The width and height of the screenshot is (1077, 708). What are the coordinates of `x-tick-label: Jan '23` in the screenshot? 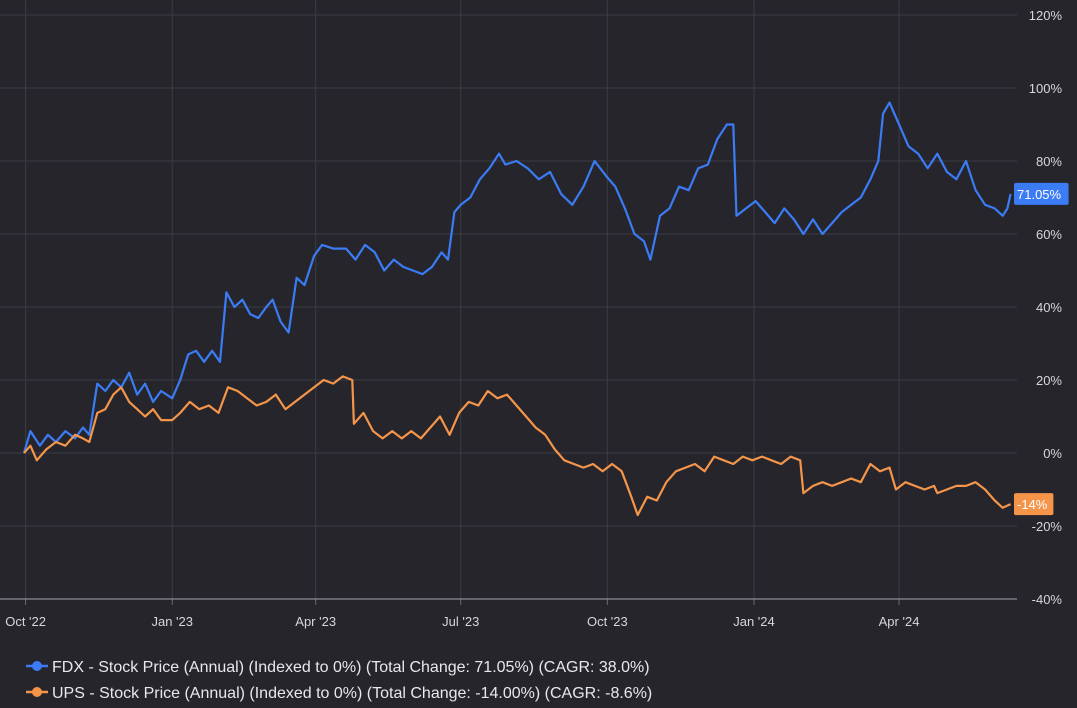 It's located at (172, 621).